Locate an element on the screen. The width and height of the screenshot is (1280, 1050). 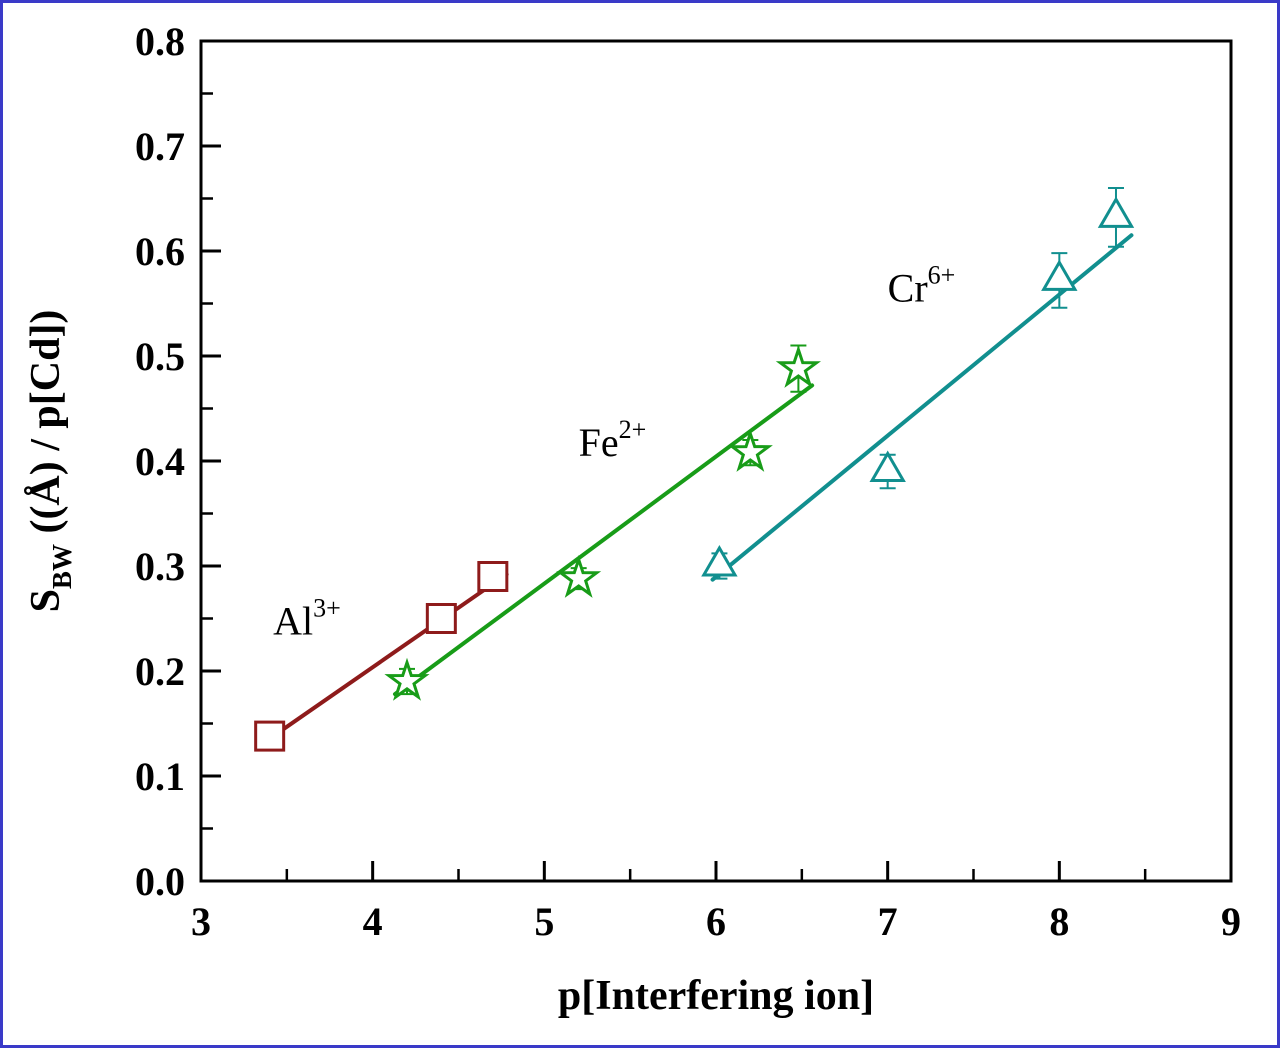
fit-line-Al3+ is located at coordinates (384, 659).